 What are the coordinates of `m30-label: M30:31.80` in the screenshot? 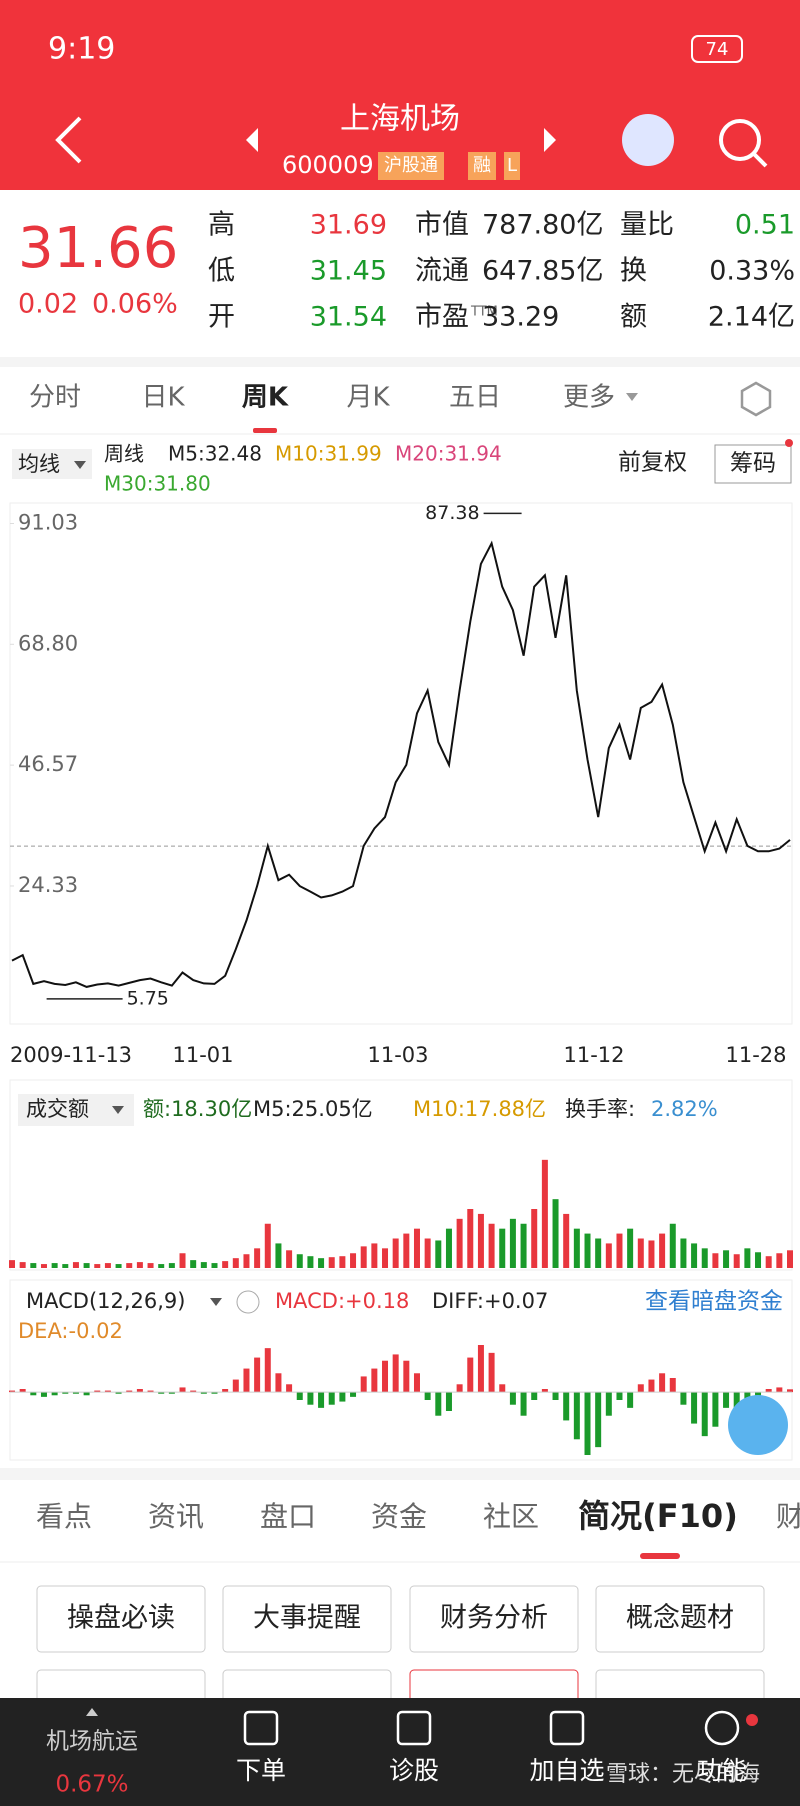 It's located at (157, 484).